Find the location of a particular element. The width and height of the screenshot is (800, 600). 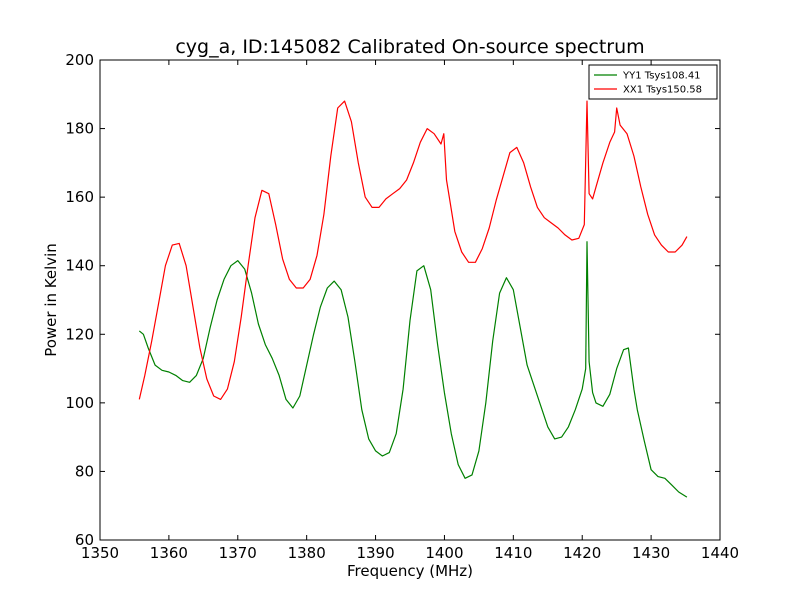

x-tick-label: 1380 is located at coordinates (307, 553).